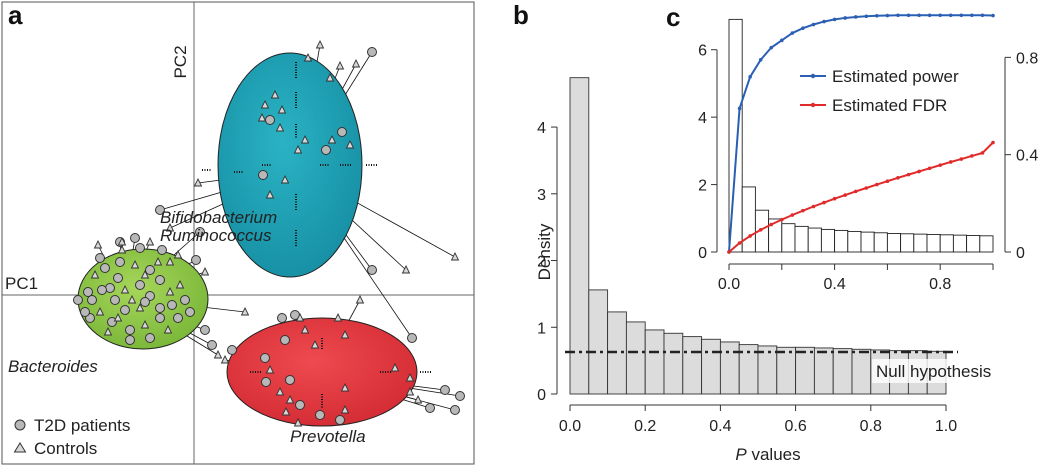 This screenshot has width=1044, height=466. What do you see at coordinates (20, 425) in the screenshot?
I see `t2d-legend-marker` at bounding box center [20, 425].